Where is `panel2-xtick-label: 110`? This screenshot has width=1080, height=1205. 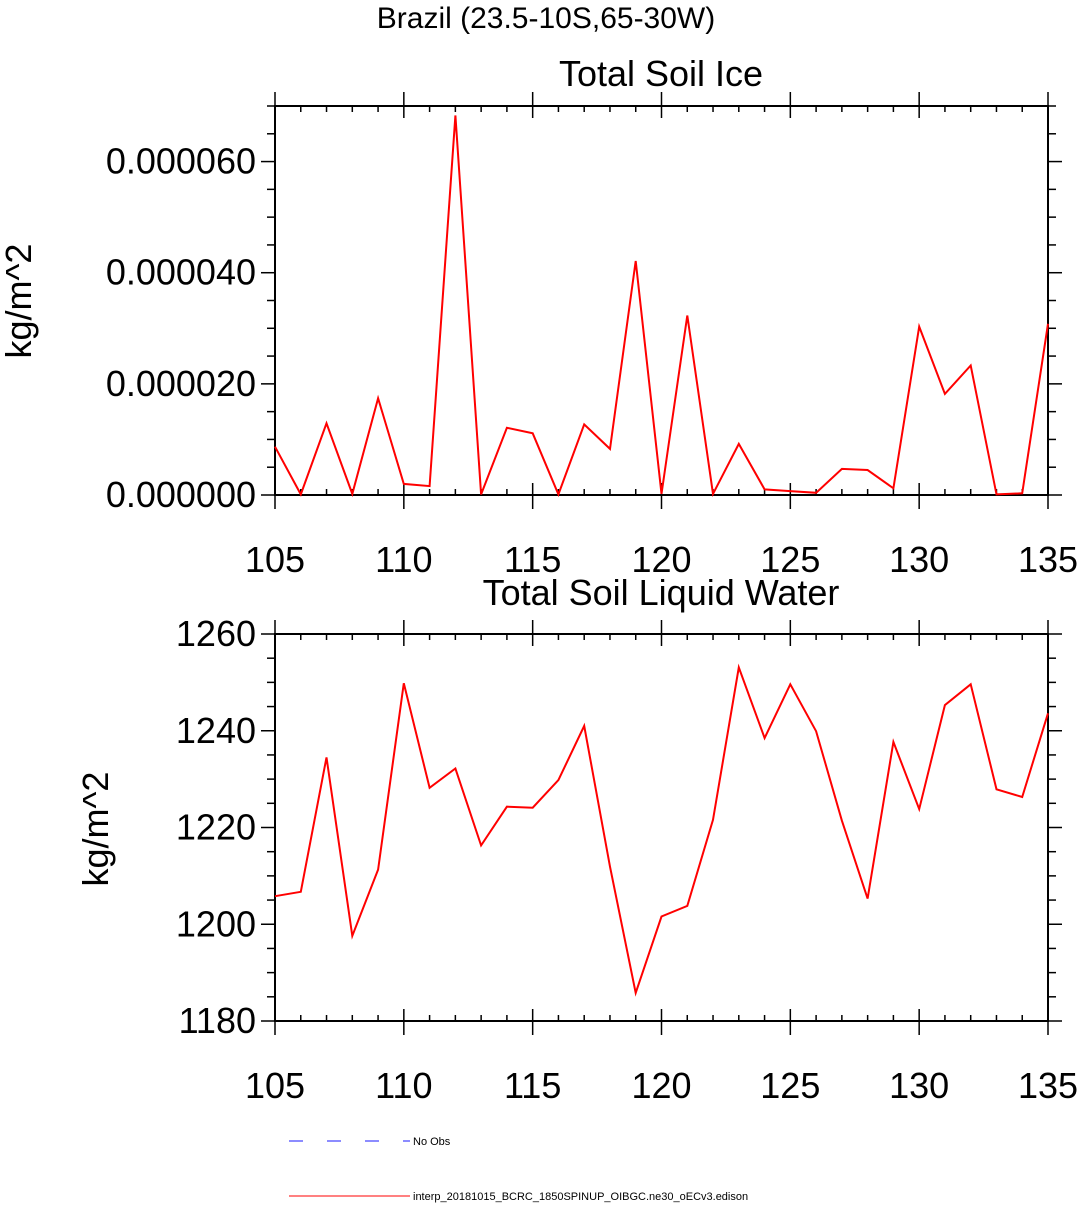 panel2-xtick-label: 110 is located at coordinates (403, 1085).